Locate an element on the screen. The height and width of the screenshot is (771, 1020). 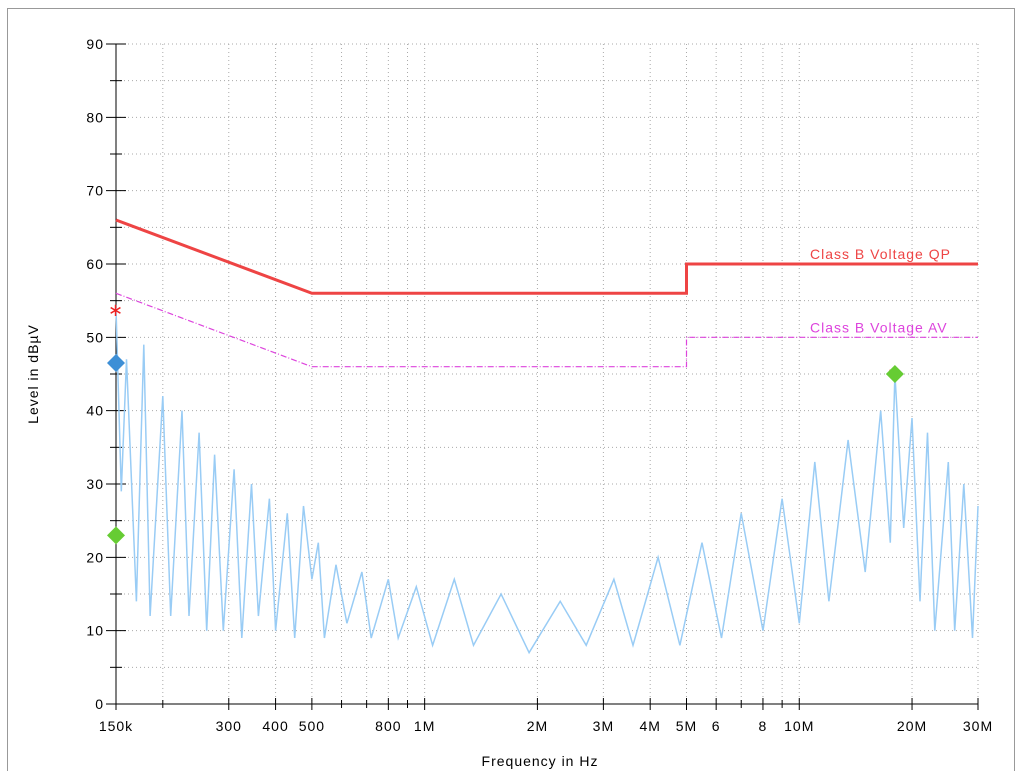
x-tick-label: 300 is located at coordinates (229, 726).